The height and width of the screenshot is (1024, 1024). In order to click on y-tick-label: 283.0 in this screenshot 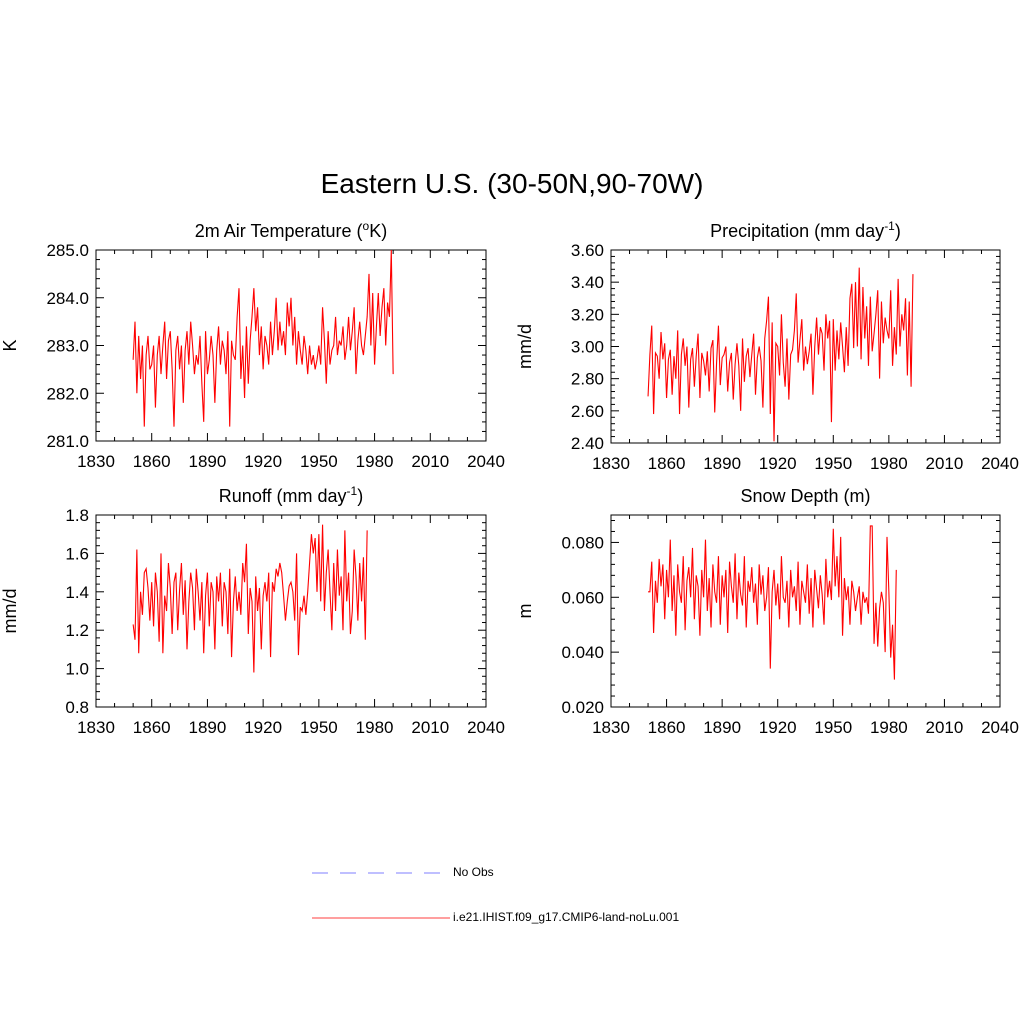, I will do `click(67, 346)`.